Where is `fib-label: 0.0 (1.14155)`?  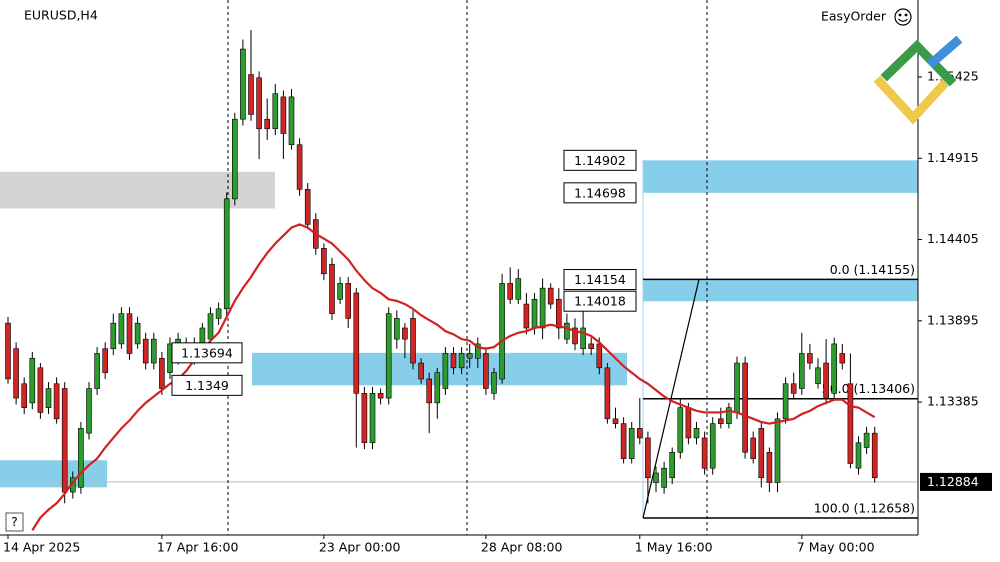 fib-label: 0.0 (1.14155) is located at coordinates (872, 269).